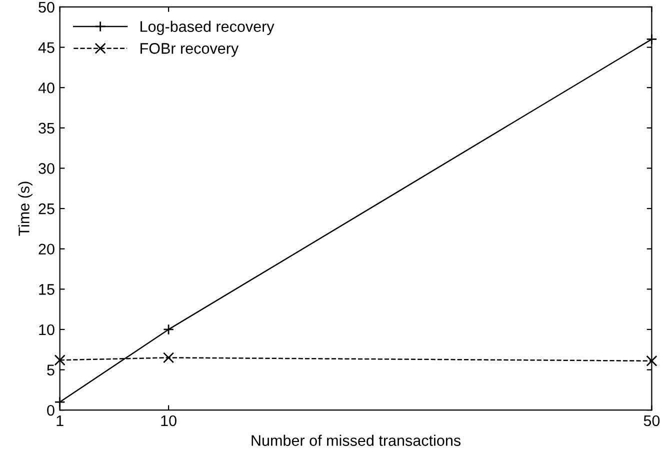 This screenshot has height=466, width=665. I want to click on legend-label: Log-based recovery, so click(207, 27).